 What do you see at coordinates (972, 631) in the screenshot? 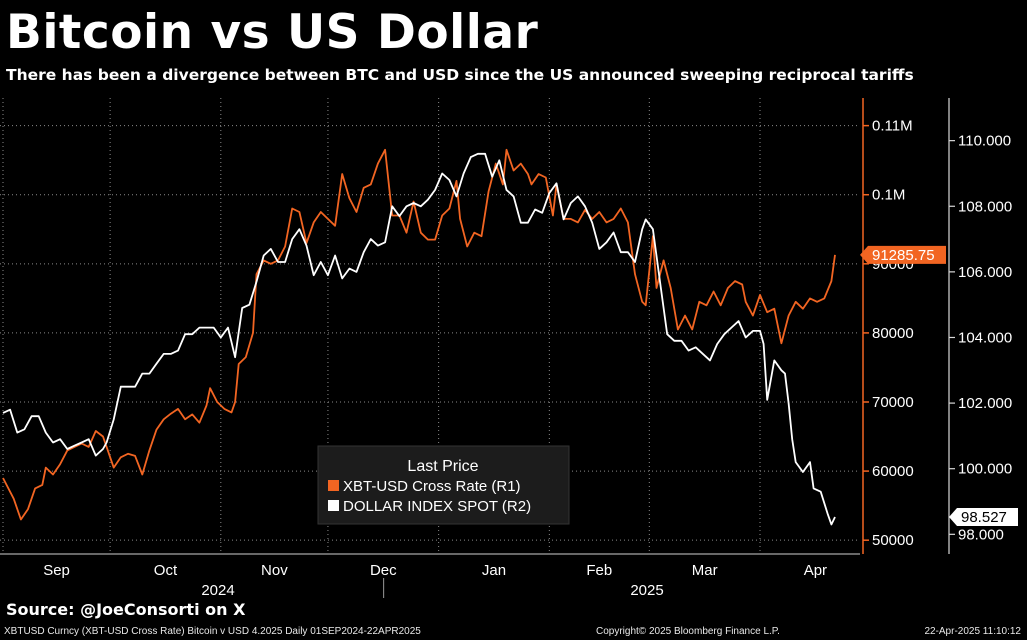
I see `timestamp: 22-Apr-2025 11:10:12` at bounding box center [972, 631].